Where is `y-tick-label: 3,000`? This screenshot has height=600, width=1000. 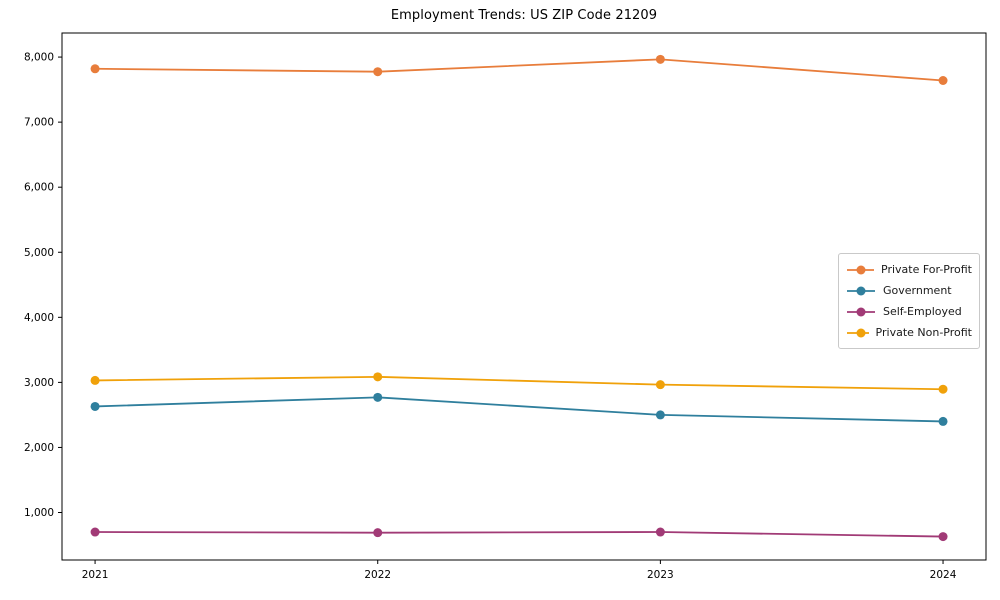
y-tick-label: 3,000 is located at coordinates (39, 383).